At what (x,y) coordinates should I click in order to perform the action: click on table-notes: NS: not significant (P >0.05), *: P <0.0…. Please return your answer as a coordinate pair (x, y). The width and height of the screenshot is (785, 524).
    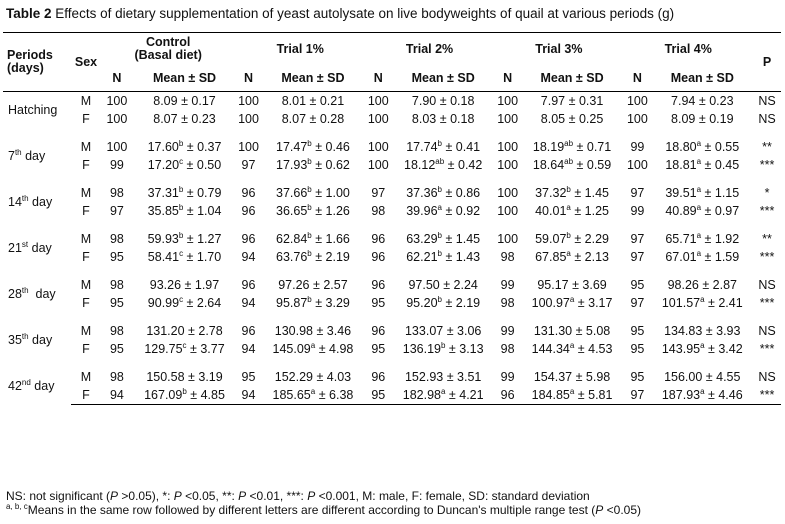
    Looking at the image, I should click on (323, 503).